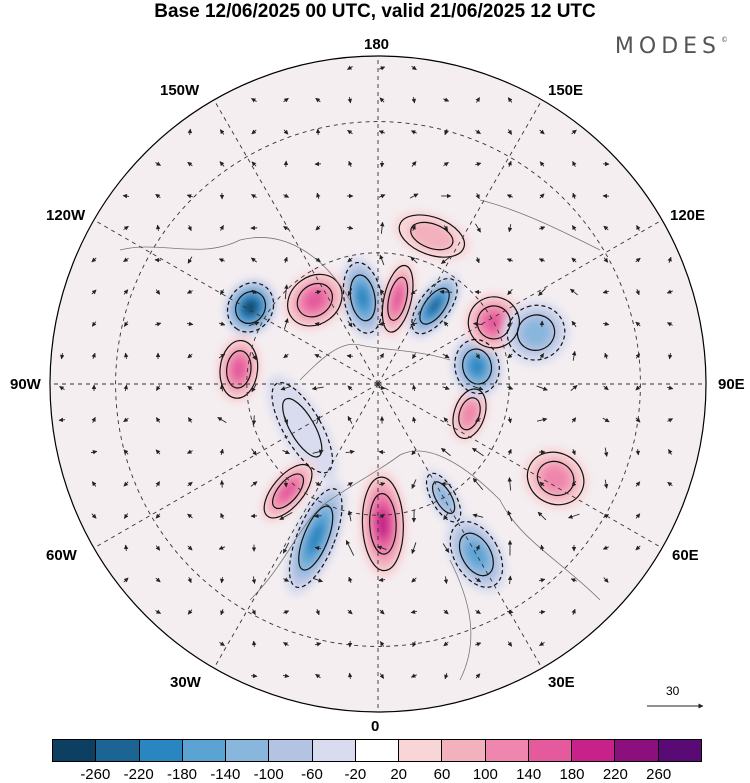  Describe the element at coordinates (225, 774) in the screenshot. I see `colorbar-tick-label: -140` at that location.